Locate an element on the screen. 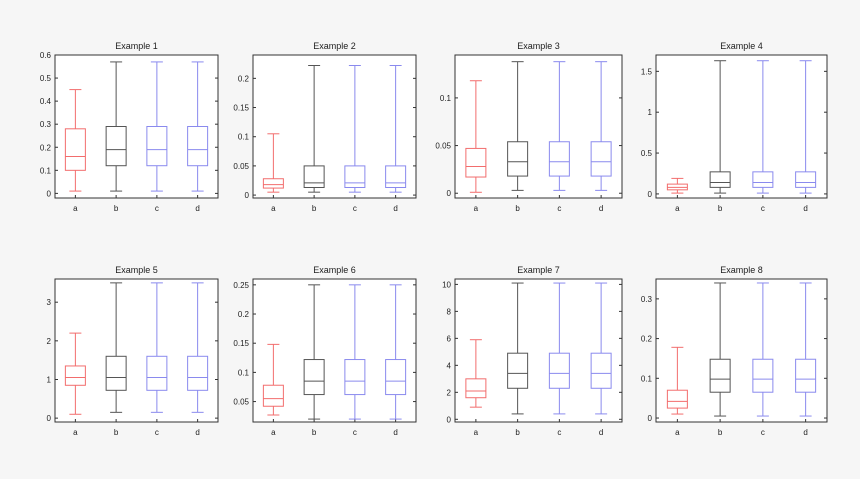 The height and width of the screenshot is (479, 860). x-tick-label-1-a: a is located at coordinates (75, 208).